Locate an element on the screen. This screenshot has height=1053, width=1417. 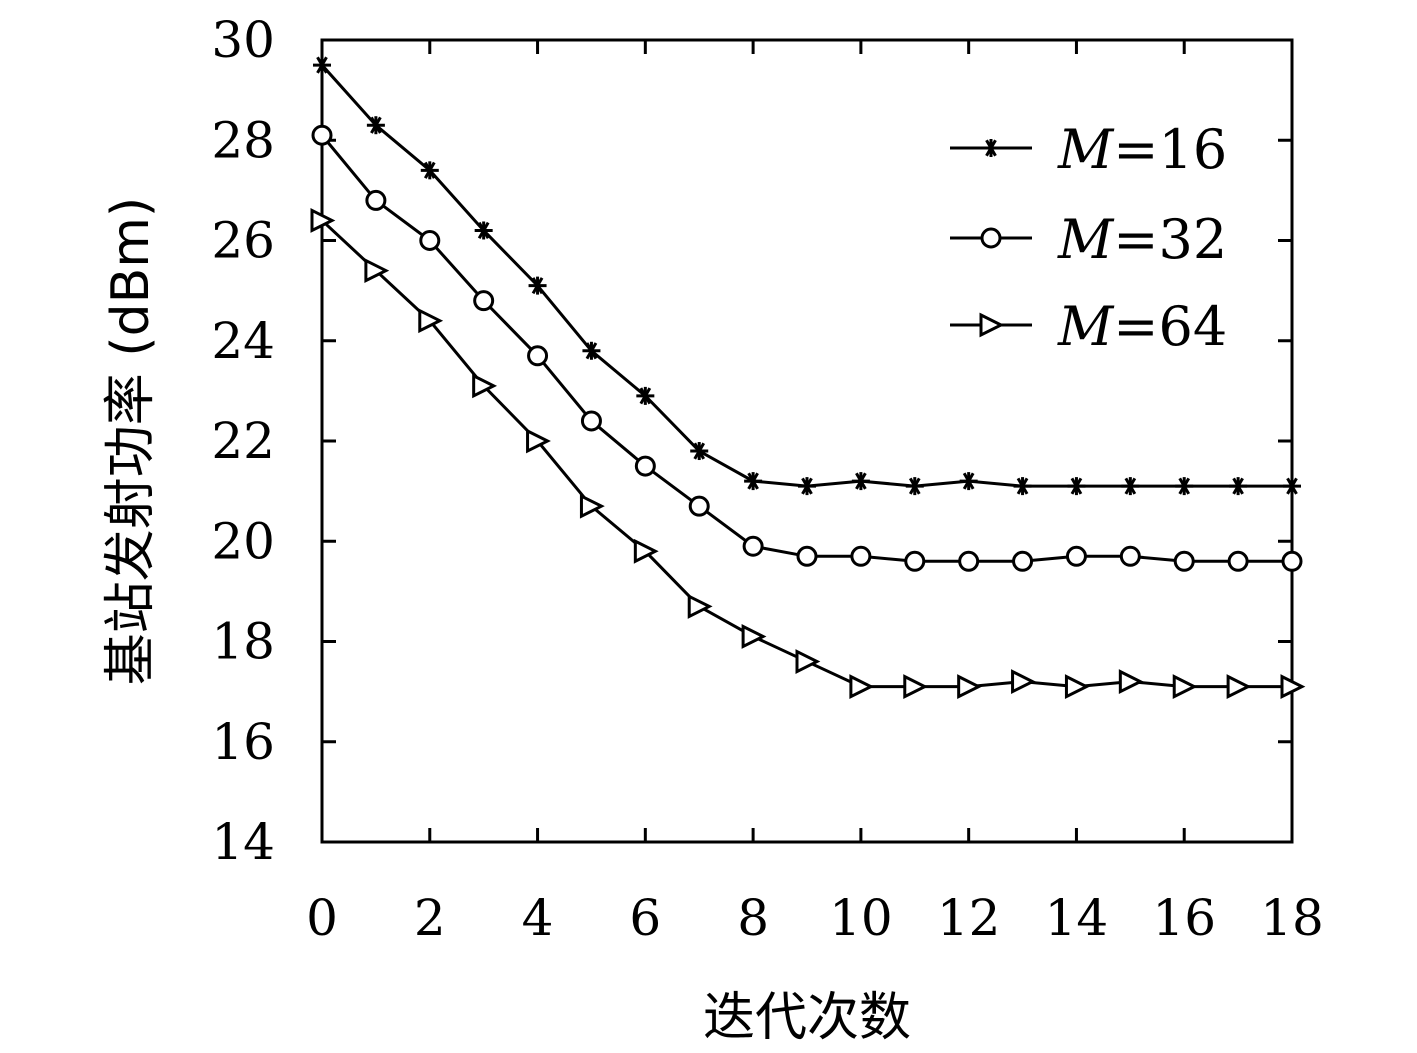
x-tick-label: 8 is located at coordinates (753, 918).